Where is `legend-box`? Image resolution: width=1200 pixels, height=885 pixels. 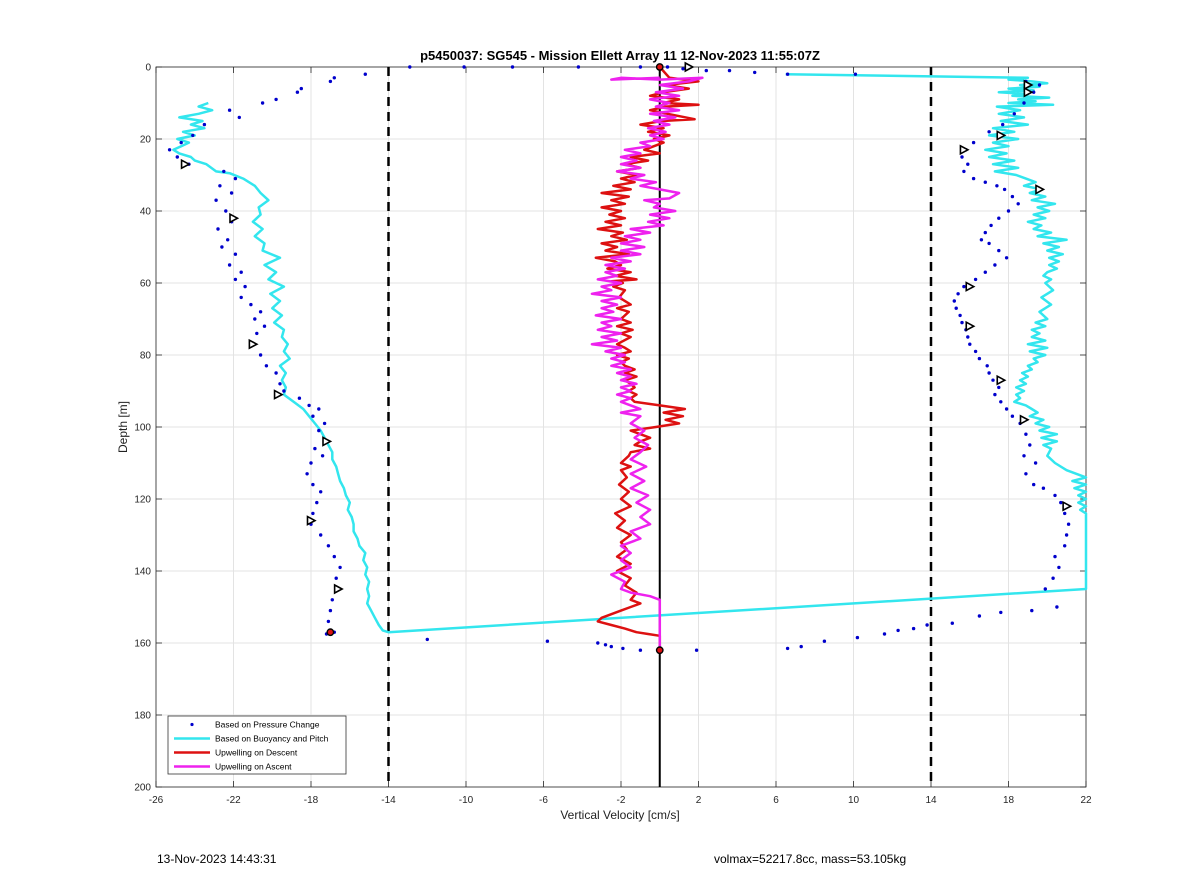
legend-box is located at coordinates (257, 745).